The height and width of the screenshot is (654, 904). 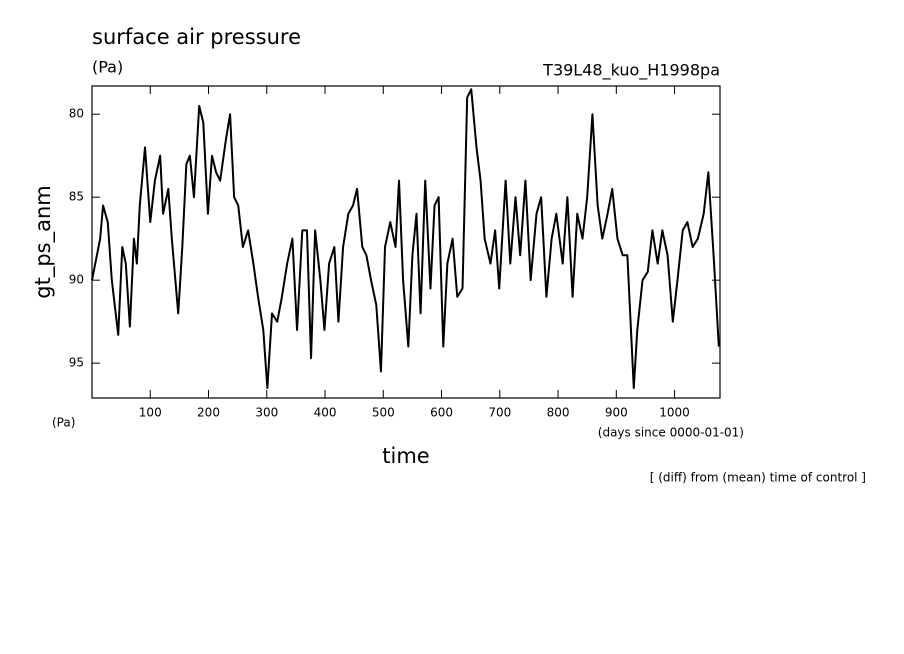 I want to click on x-tick-label: 900, so click(x=616, y=413).